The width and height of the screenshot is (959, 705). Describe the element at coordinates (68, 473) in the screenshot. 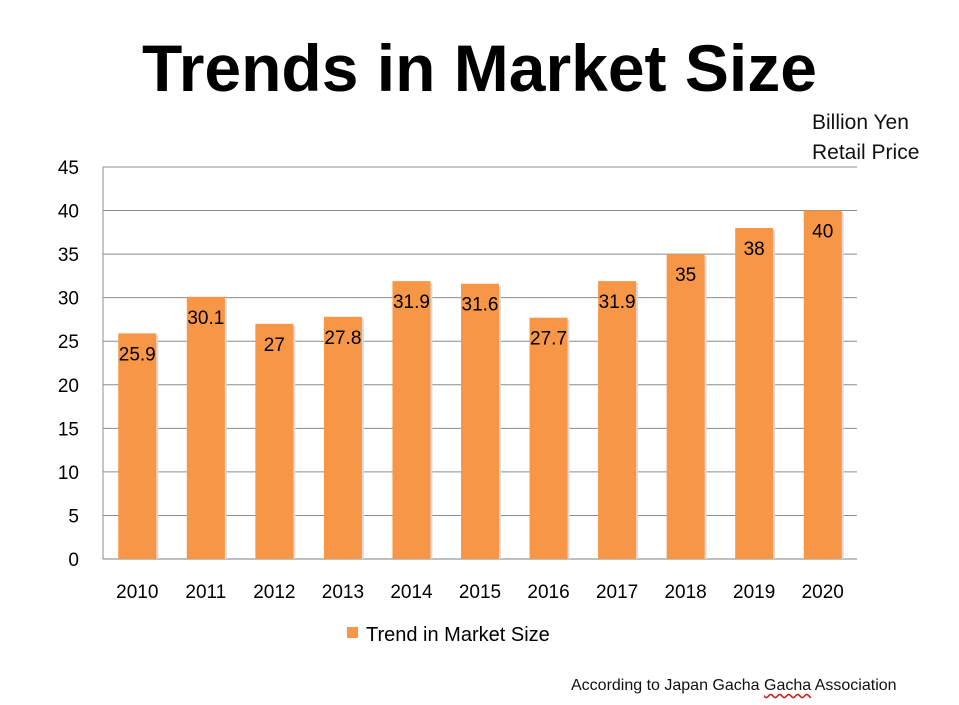

I see `y-tick-label: 10` at that location.